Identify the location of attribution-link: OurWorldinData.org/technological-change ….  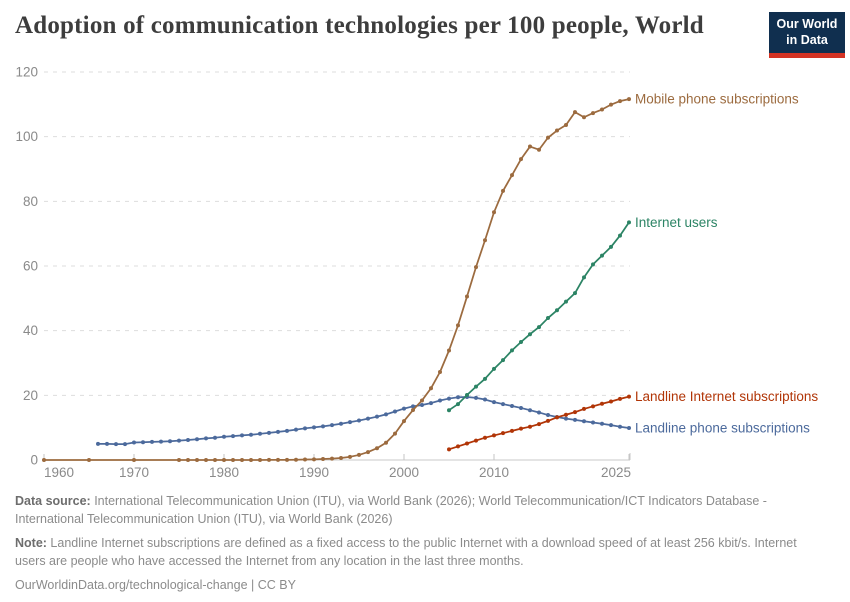
(155, 585).